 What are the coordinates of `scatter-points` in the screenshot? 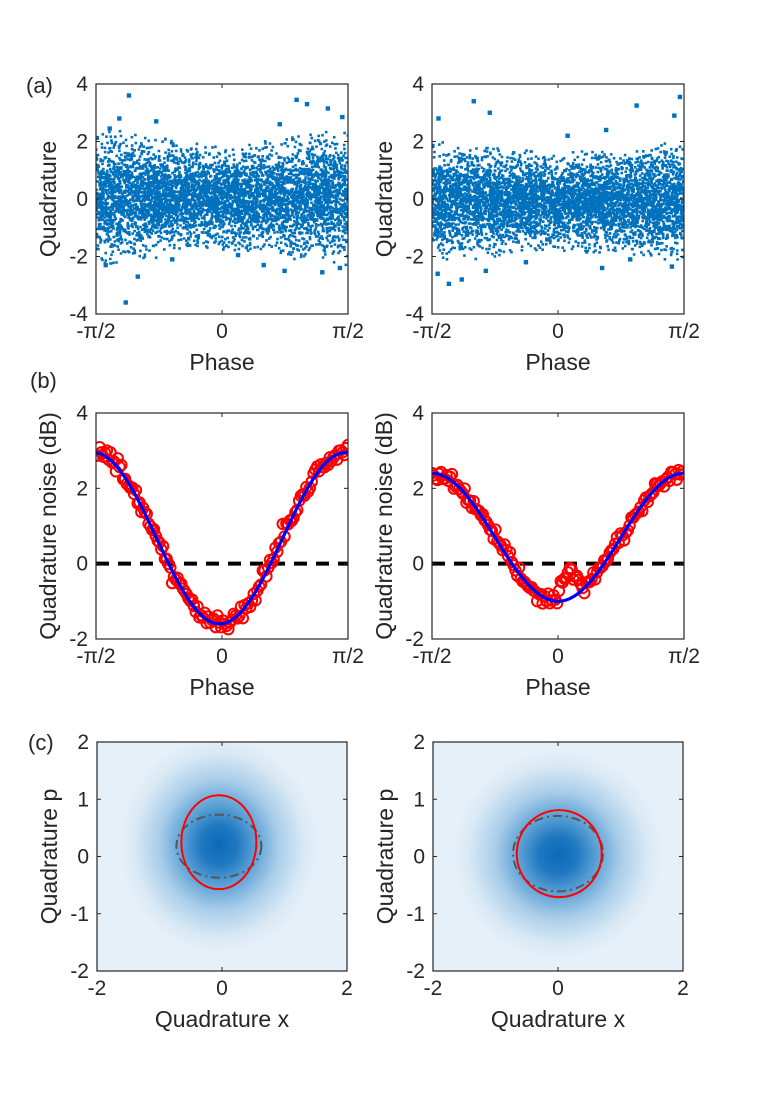 It's located at (558, 201).